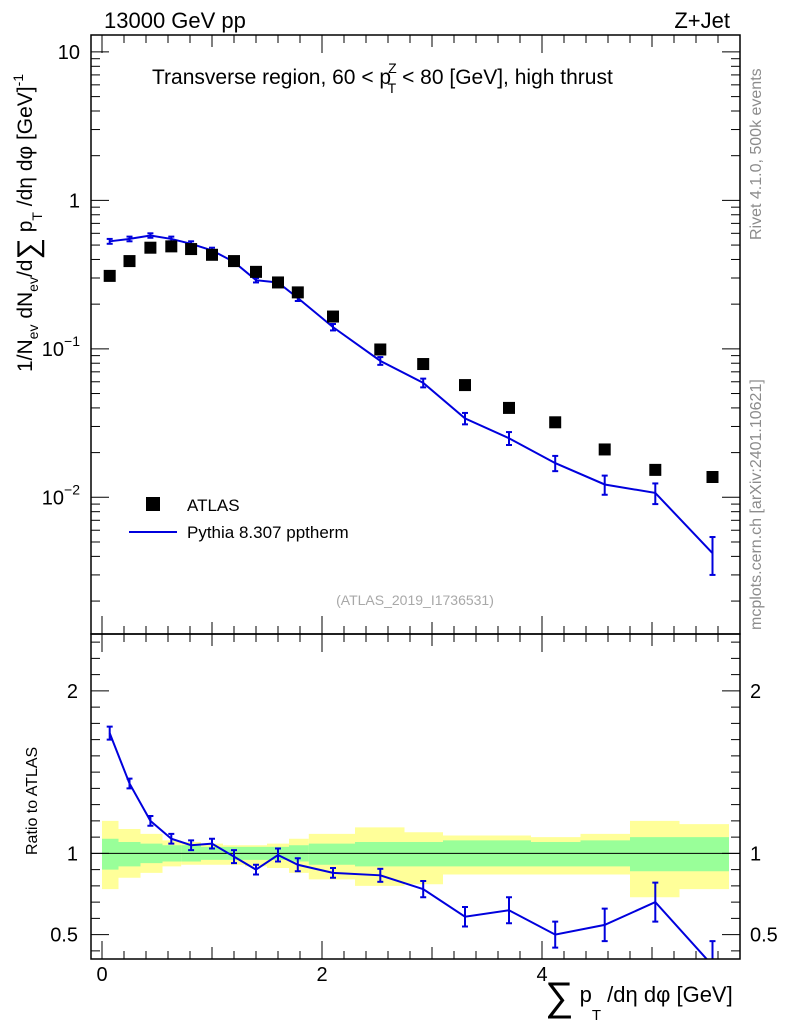 Image resolution: width=786 pixels, height=1024 pixels. I want to click on ratio-y-tick-label-left: 0.5, so click(64, 936).